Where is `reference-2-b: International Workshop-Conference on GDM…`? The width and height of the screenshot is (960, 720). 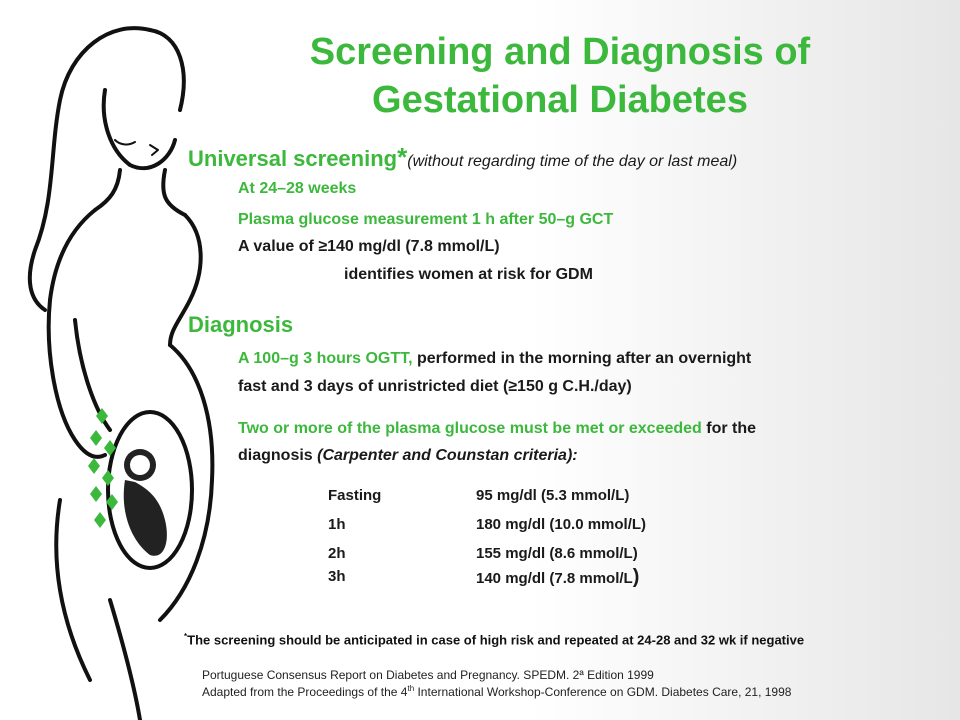
reference-2-b: International Workshop-Conference on GDM… is located at coordinates (603, 692).